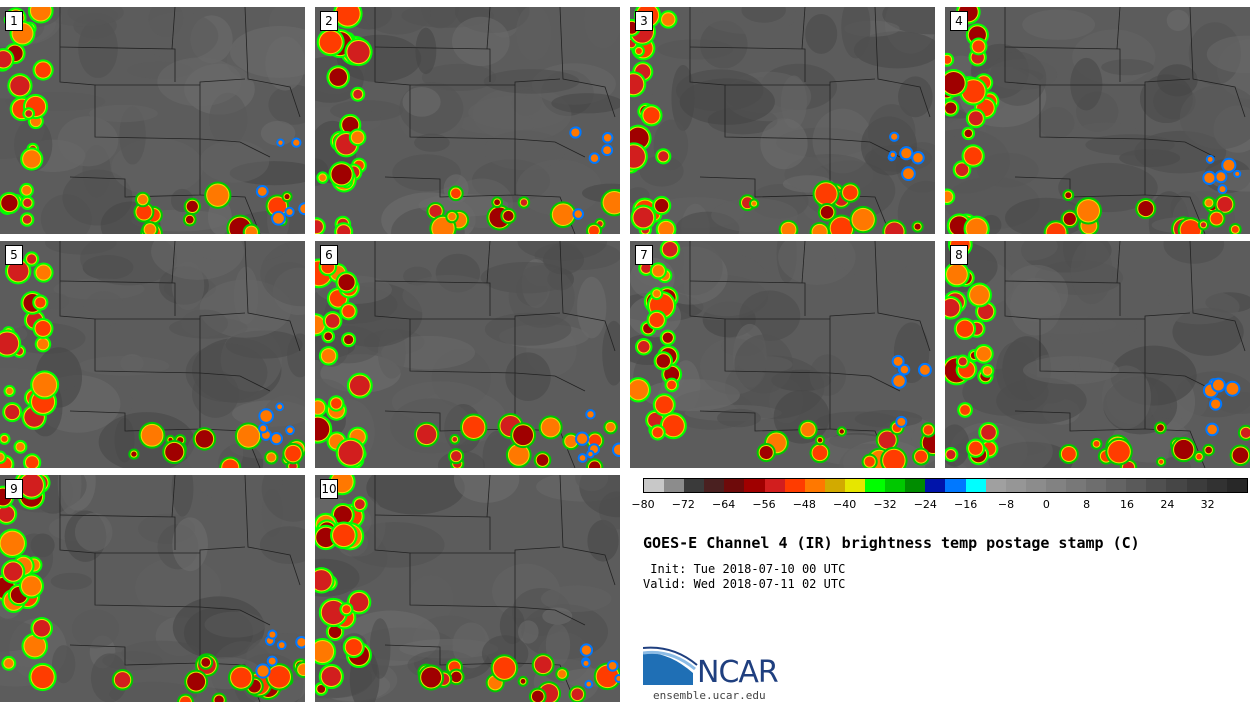  Describe the element at coordinates (939, 505) in the screenshot. I see `colorbar-ticks: −80 −72 −64 −56 −48 −40 −32 −24 −16 −8 0 8 16 24 32` at that location.